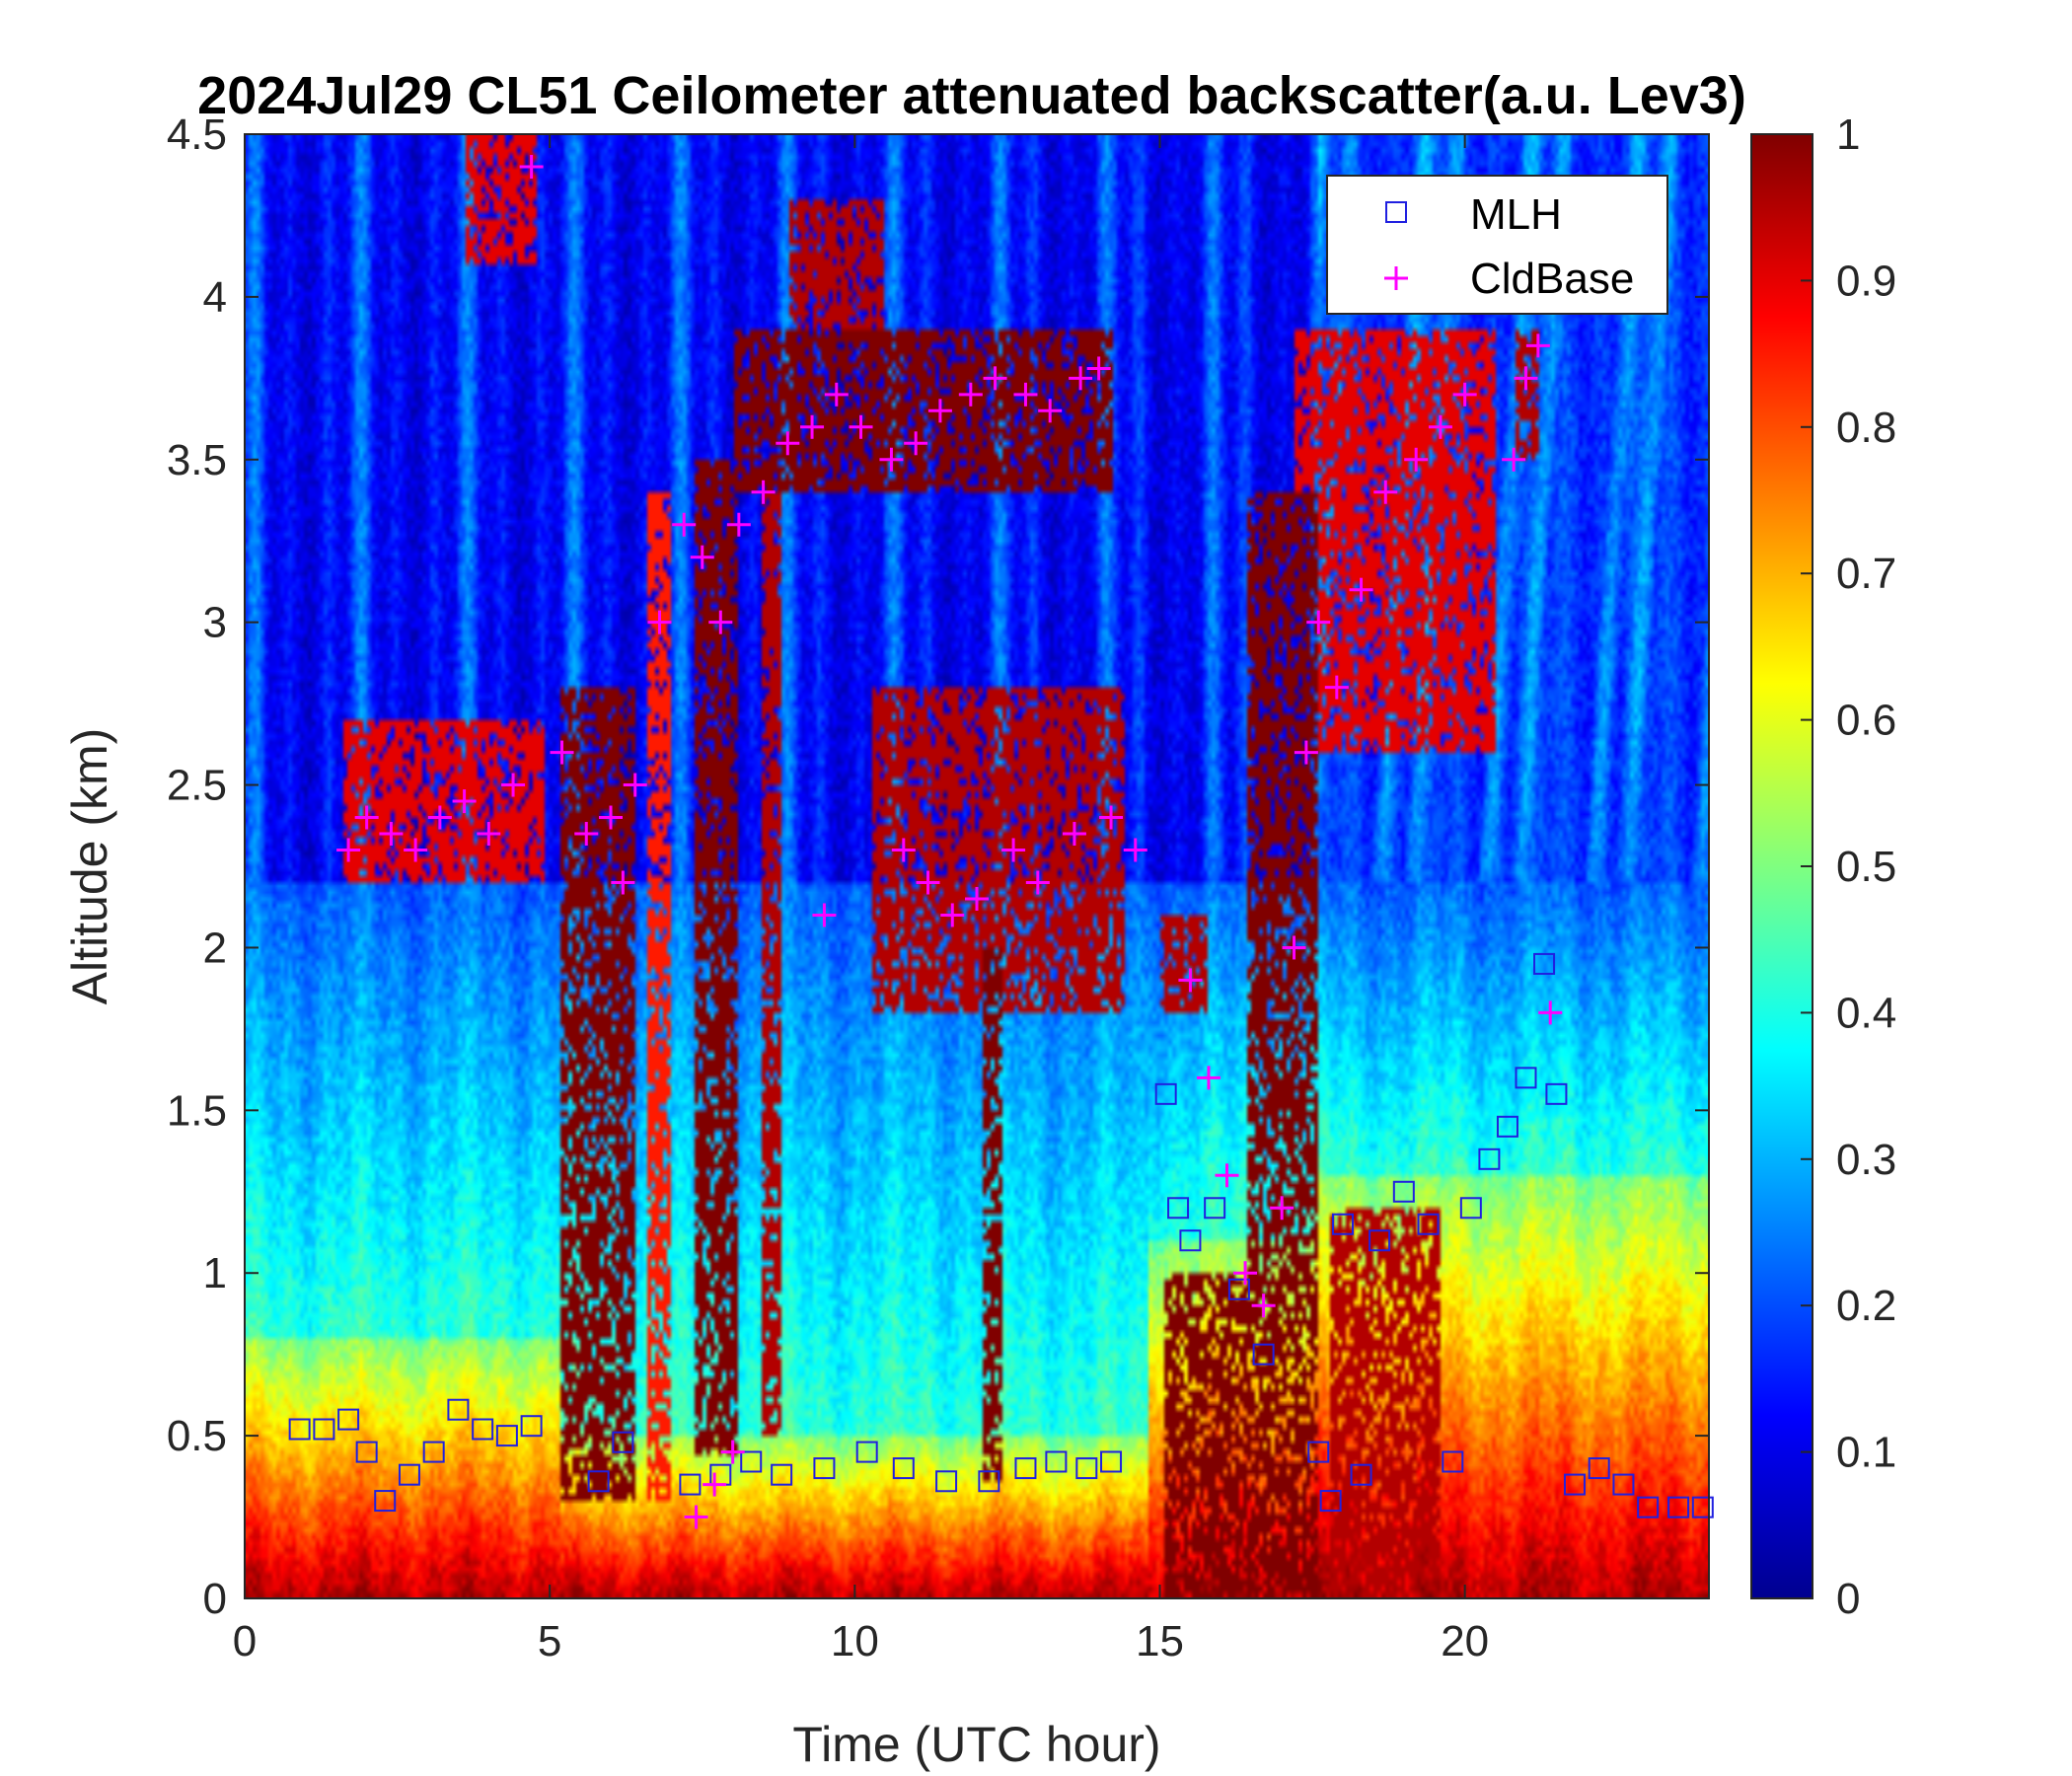 This screenshot has width=2072, height=1776. I want to click on colorbar-ticks: 0 0.1 0.2 0.3 0.4 0.5 0.6 0.7 0.8 0.9 1, so click(1849, 867).